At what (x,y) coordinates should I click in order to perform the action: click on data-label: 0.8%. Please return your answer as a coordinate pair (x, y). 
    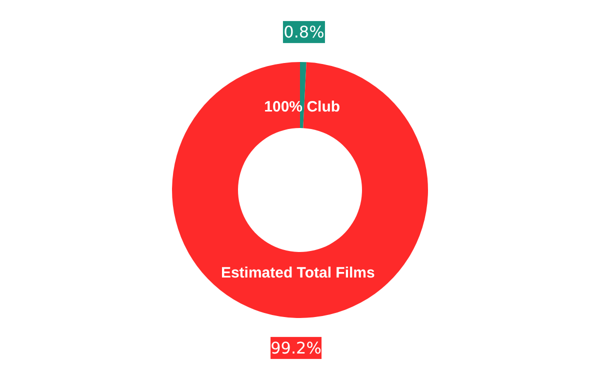
    Looking at the image, I should click on (304, 32).